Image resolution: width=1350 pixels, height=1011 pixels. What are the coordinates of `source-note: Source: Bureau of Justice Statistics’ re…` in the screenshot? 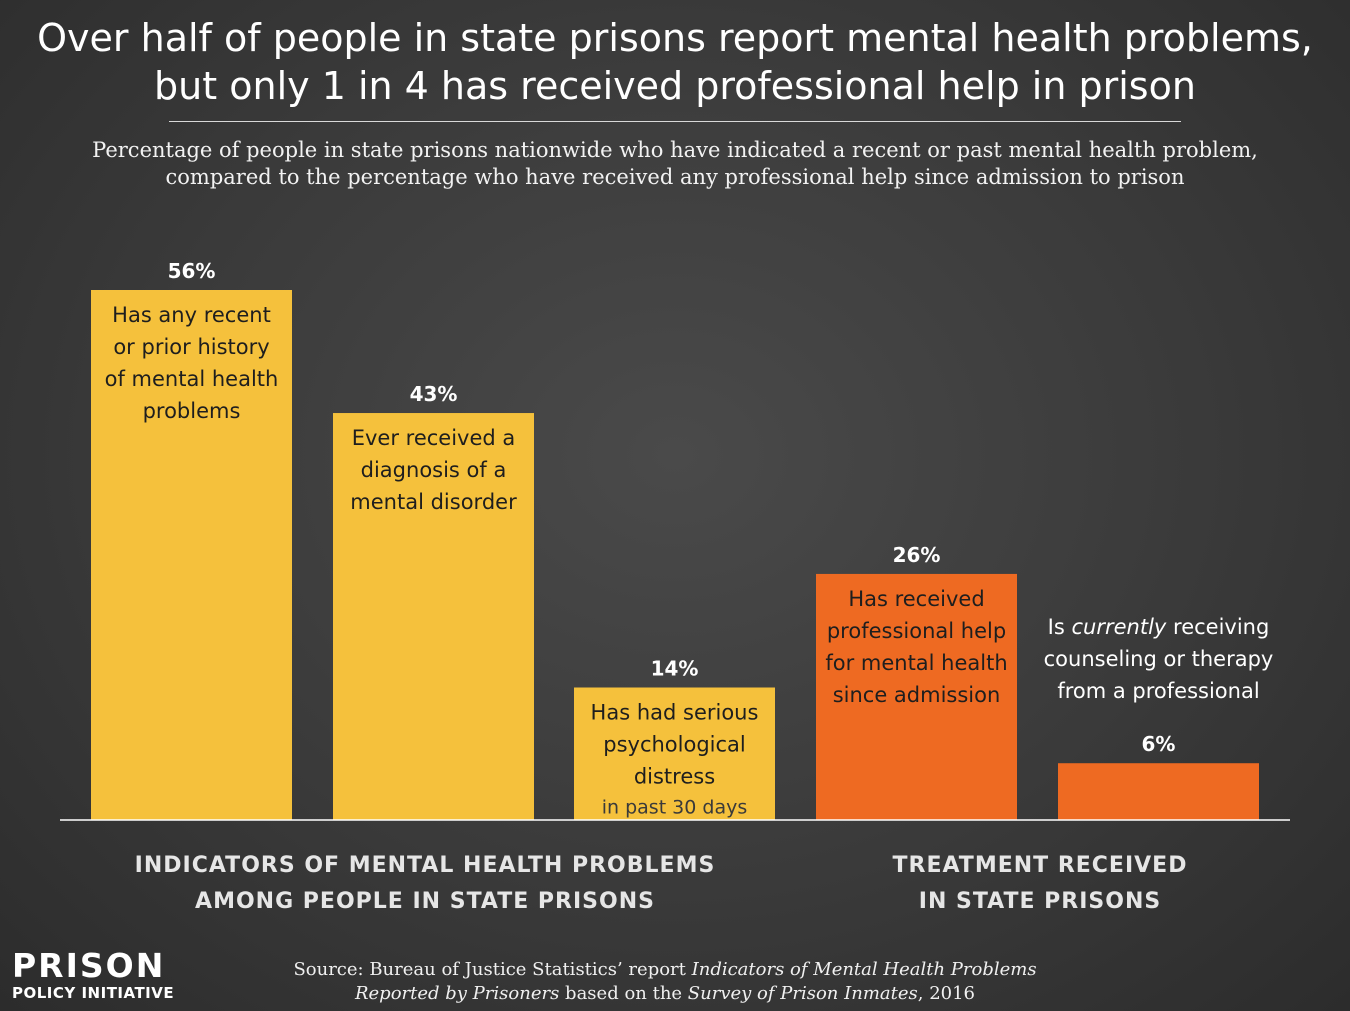 It's located at (665, 982).